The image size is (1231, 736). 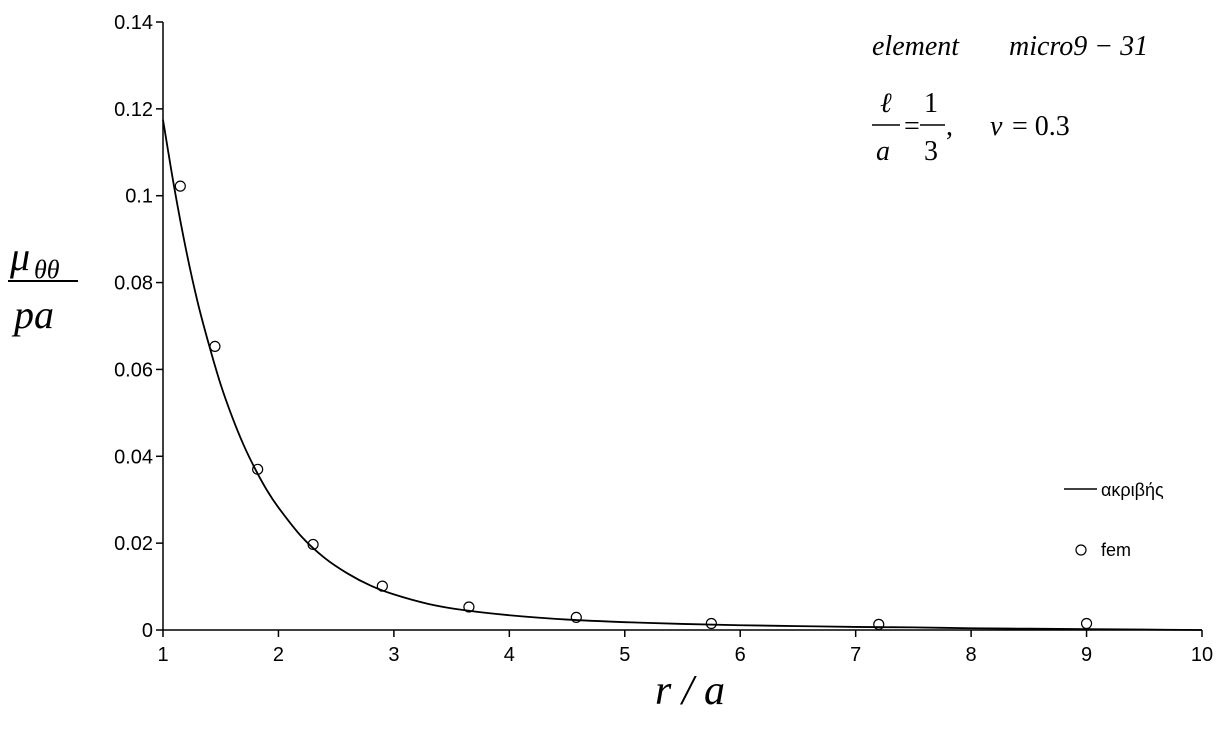 I want to click on annotation-comma: ,, so click(x=949, y=126).